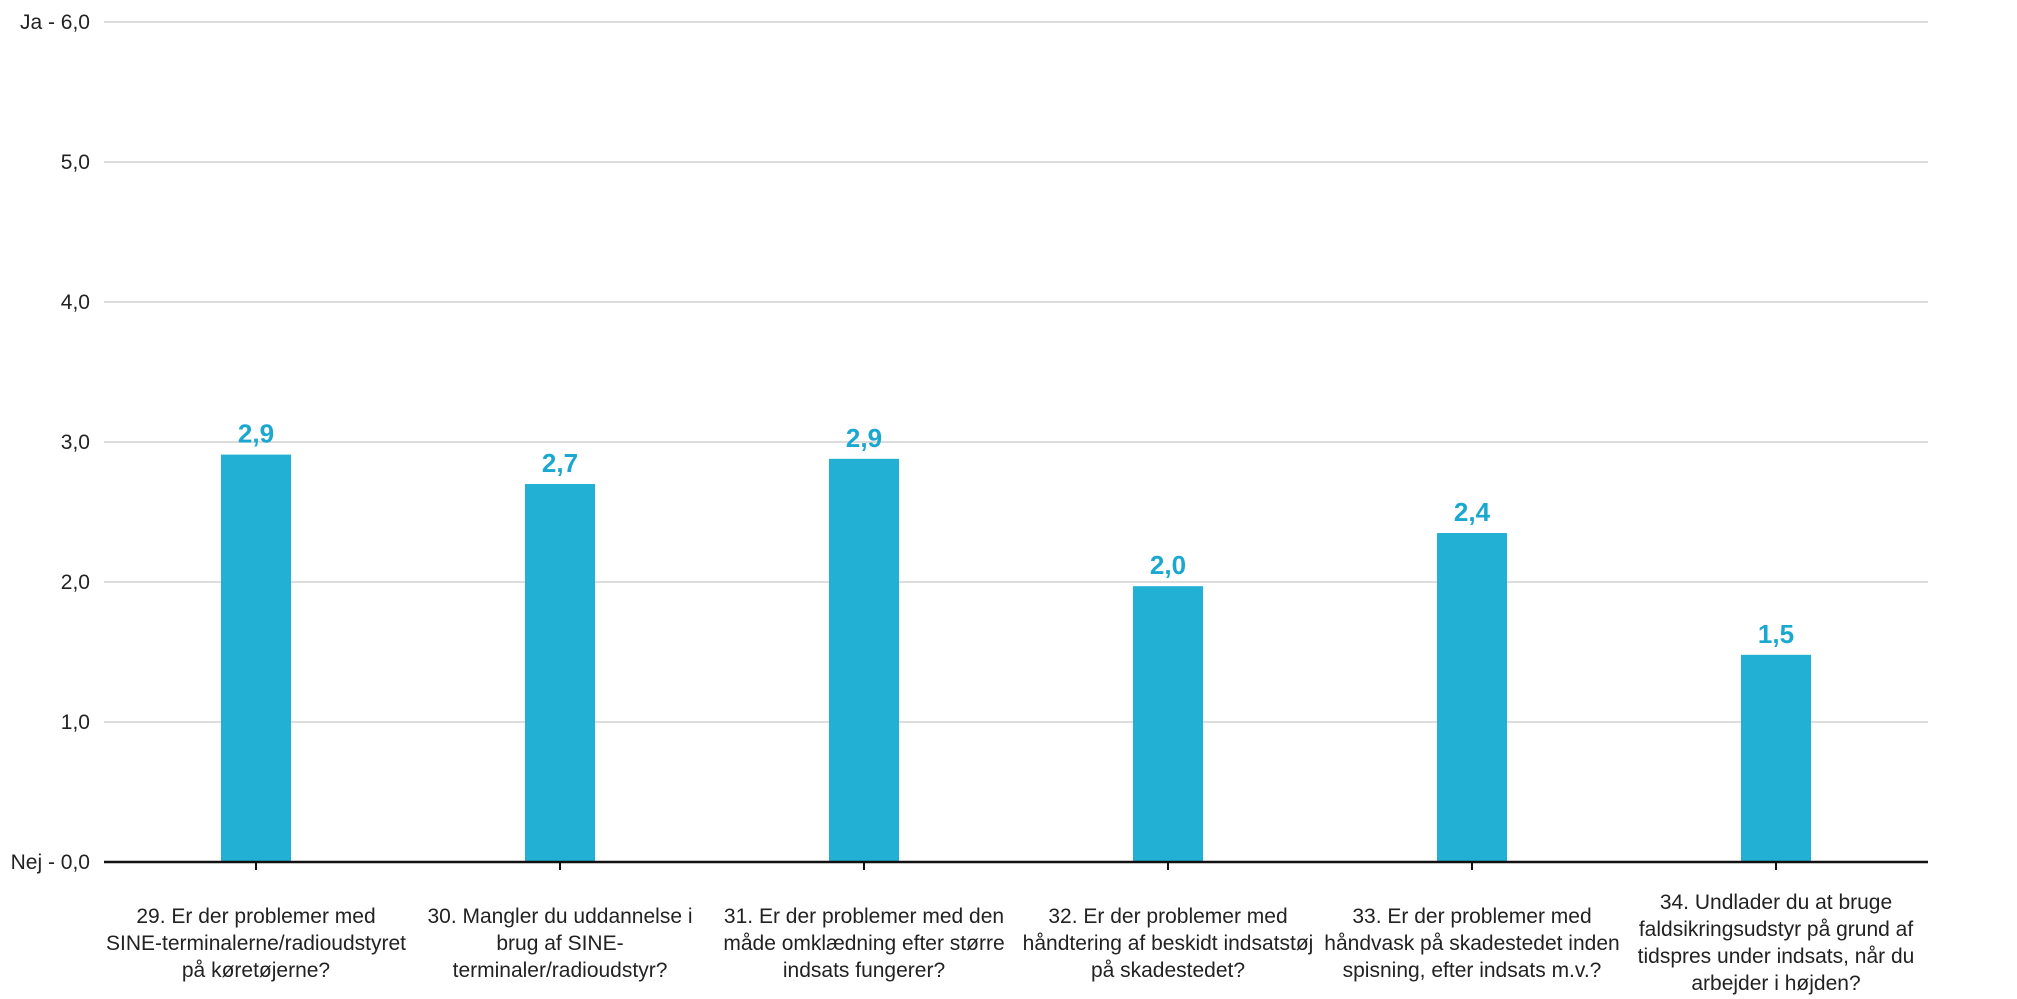 This screenshot has height=999, width=2017. I want to click on y-tick-label: 3,0, so click(75, 442).